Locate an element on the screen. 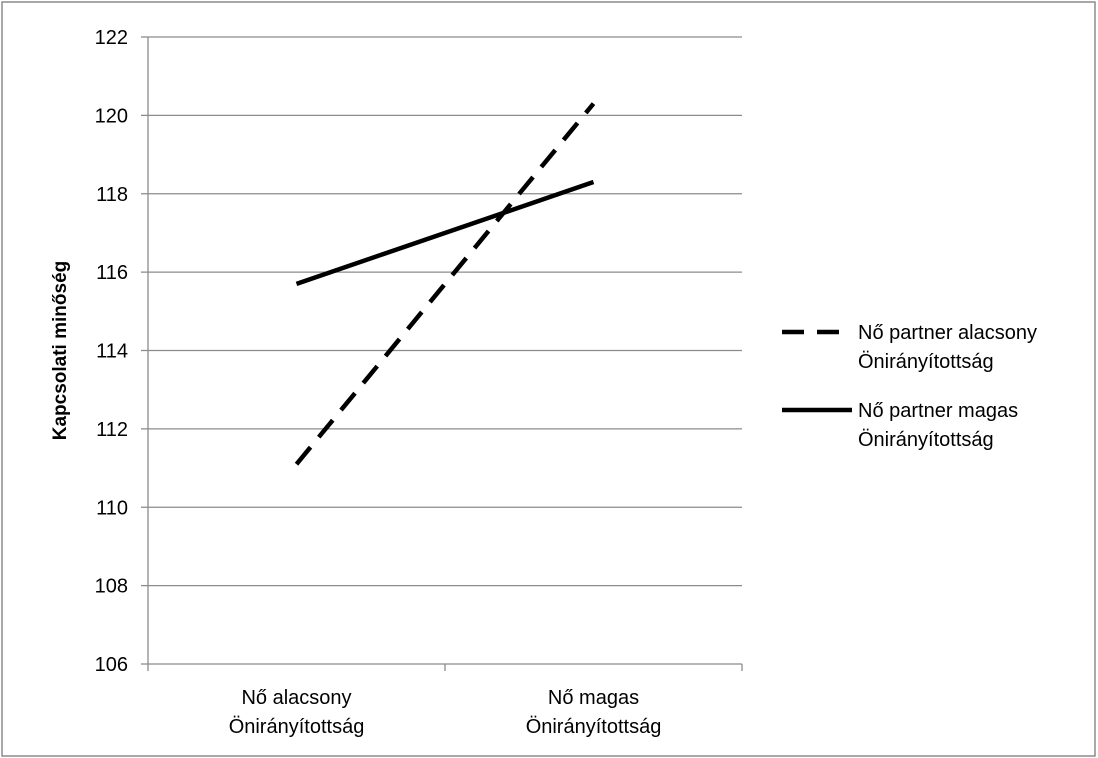  x-tick-label: Nő alacsony Önirányítottság is located at coordinates (297, 712).